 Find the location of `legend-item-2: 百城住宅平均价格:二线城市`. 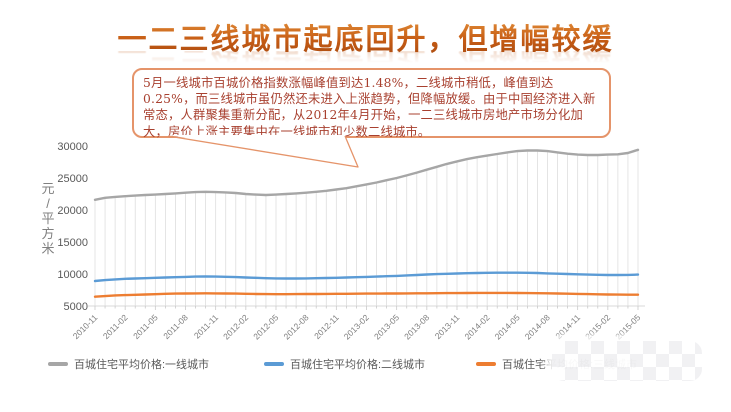

legend-item-2: 百城住宅平均价格:二线城市 is located at coordinates (344, 364).